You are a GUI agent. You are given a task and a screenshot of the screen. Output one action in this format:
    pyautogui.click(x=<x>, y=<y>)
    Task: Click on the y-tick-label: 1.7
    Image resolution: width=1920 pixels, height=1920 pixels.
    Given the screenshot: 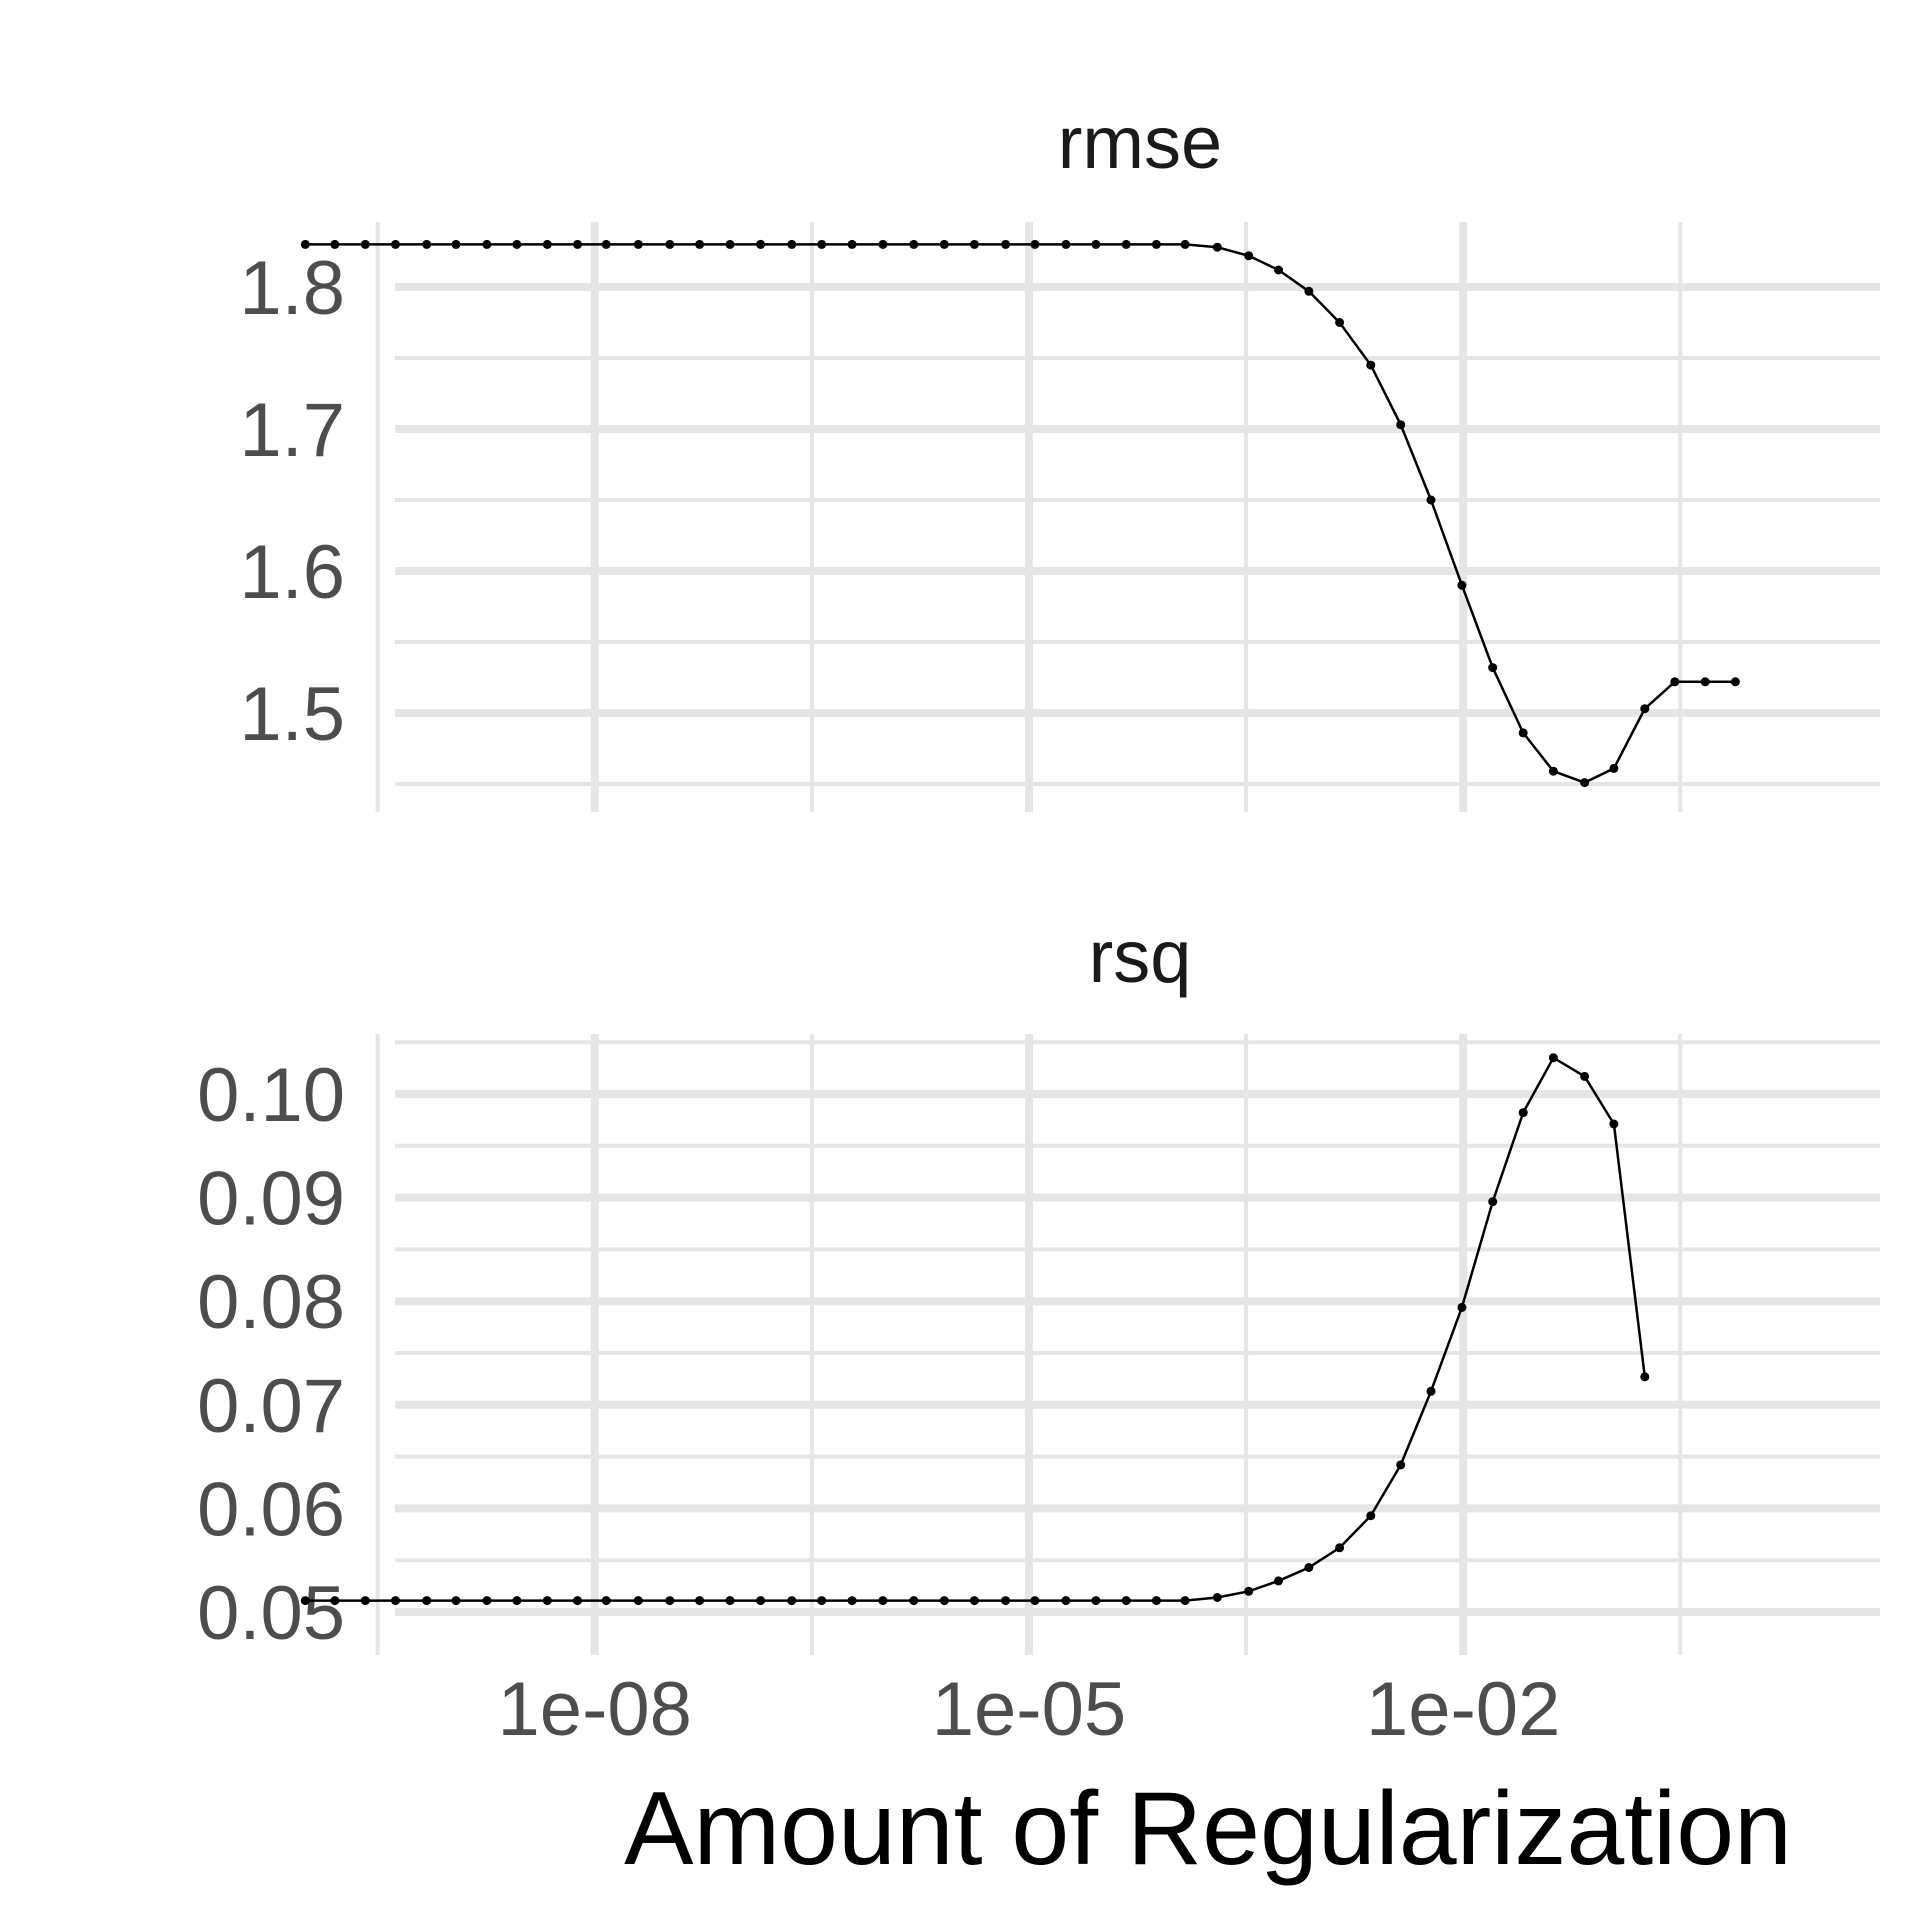 What is the action you would take?
    pyautogui.click(x=292, y=430)
    